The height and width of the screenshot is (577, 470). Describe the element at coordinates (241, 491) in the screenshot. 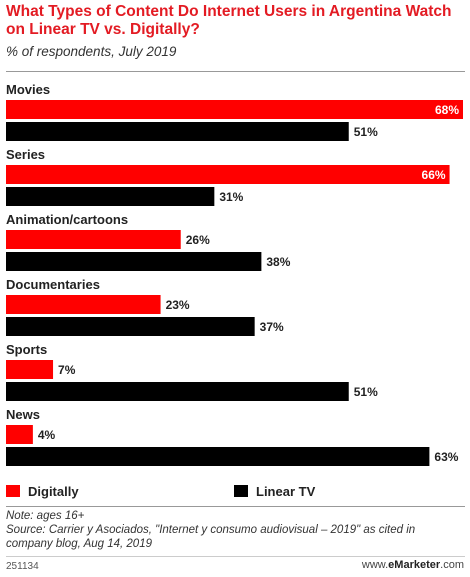

I see `legend-swatch-linear-tv` at that location.